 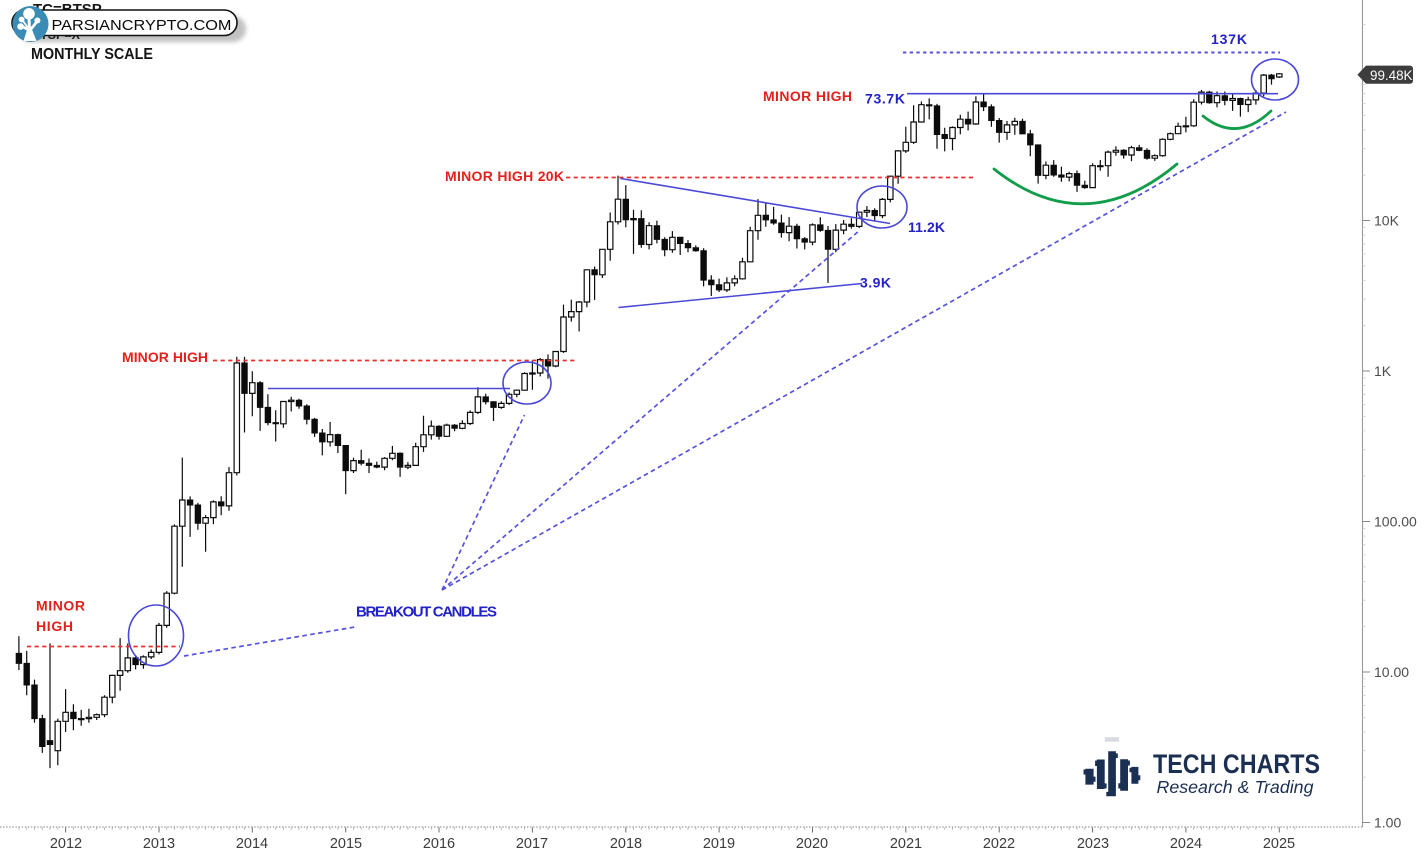 What do you see at coordinates (1387, 823) in the screenshot?
I see `svg-text: 1.00` at bounding box center [1387, 823].